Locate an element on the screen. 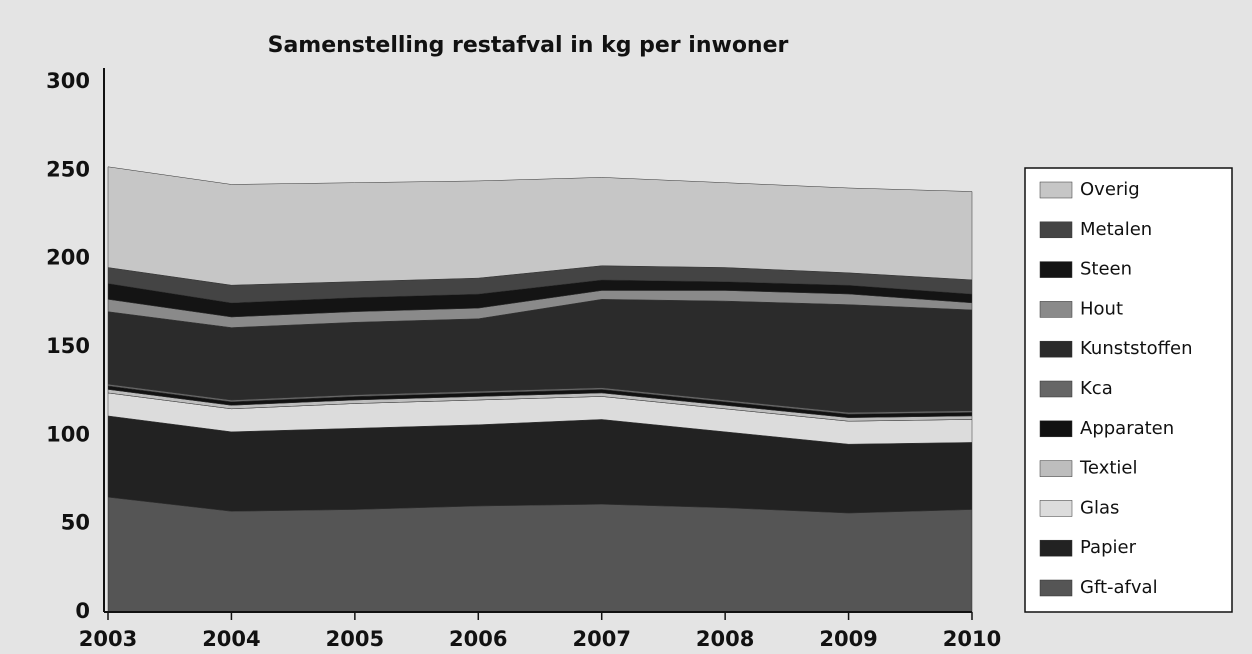 Image resolution: width=1252 pixels, height=654 pixels. y-tick-label: 0 is located at coordinates (82, 611).